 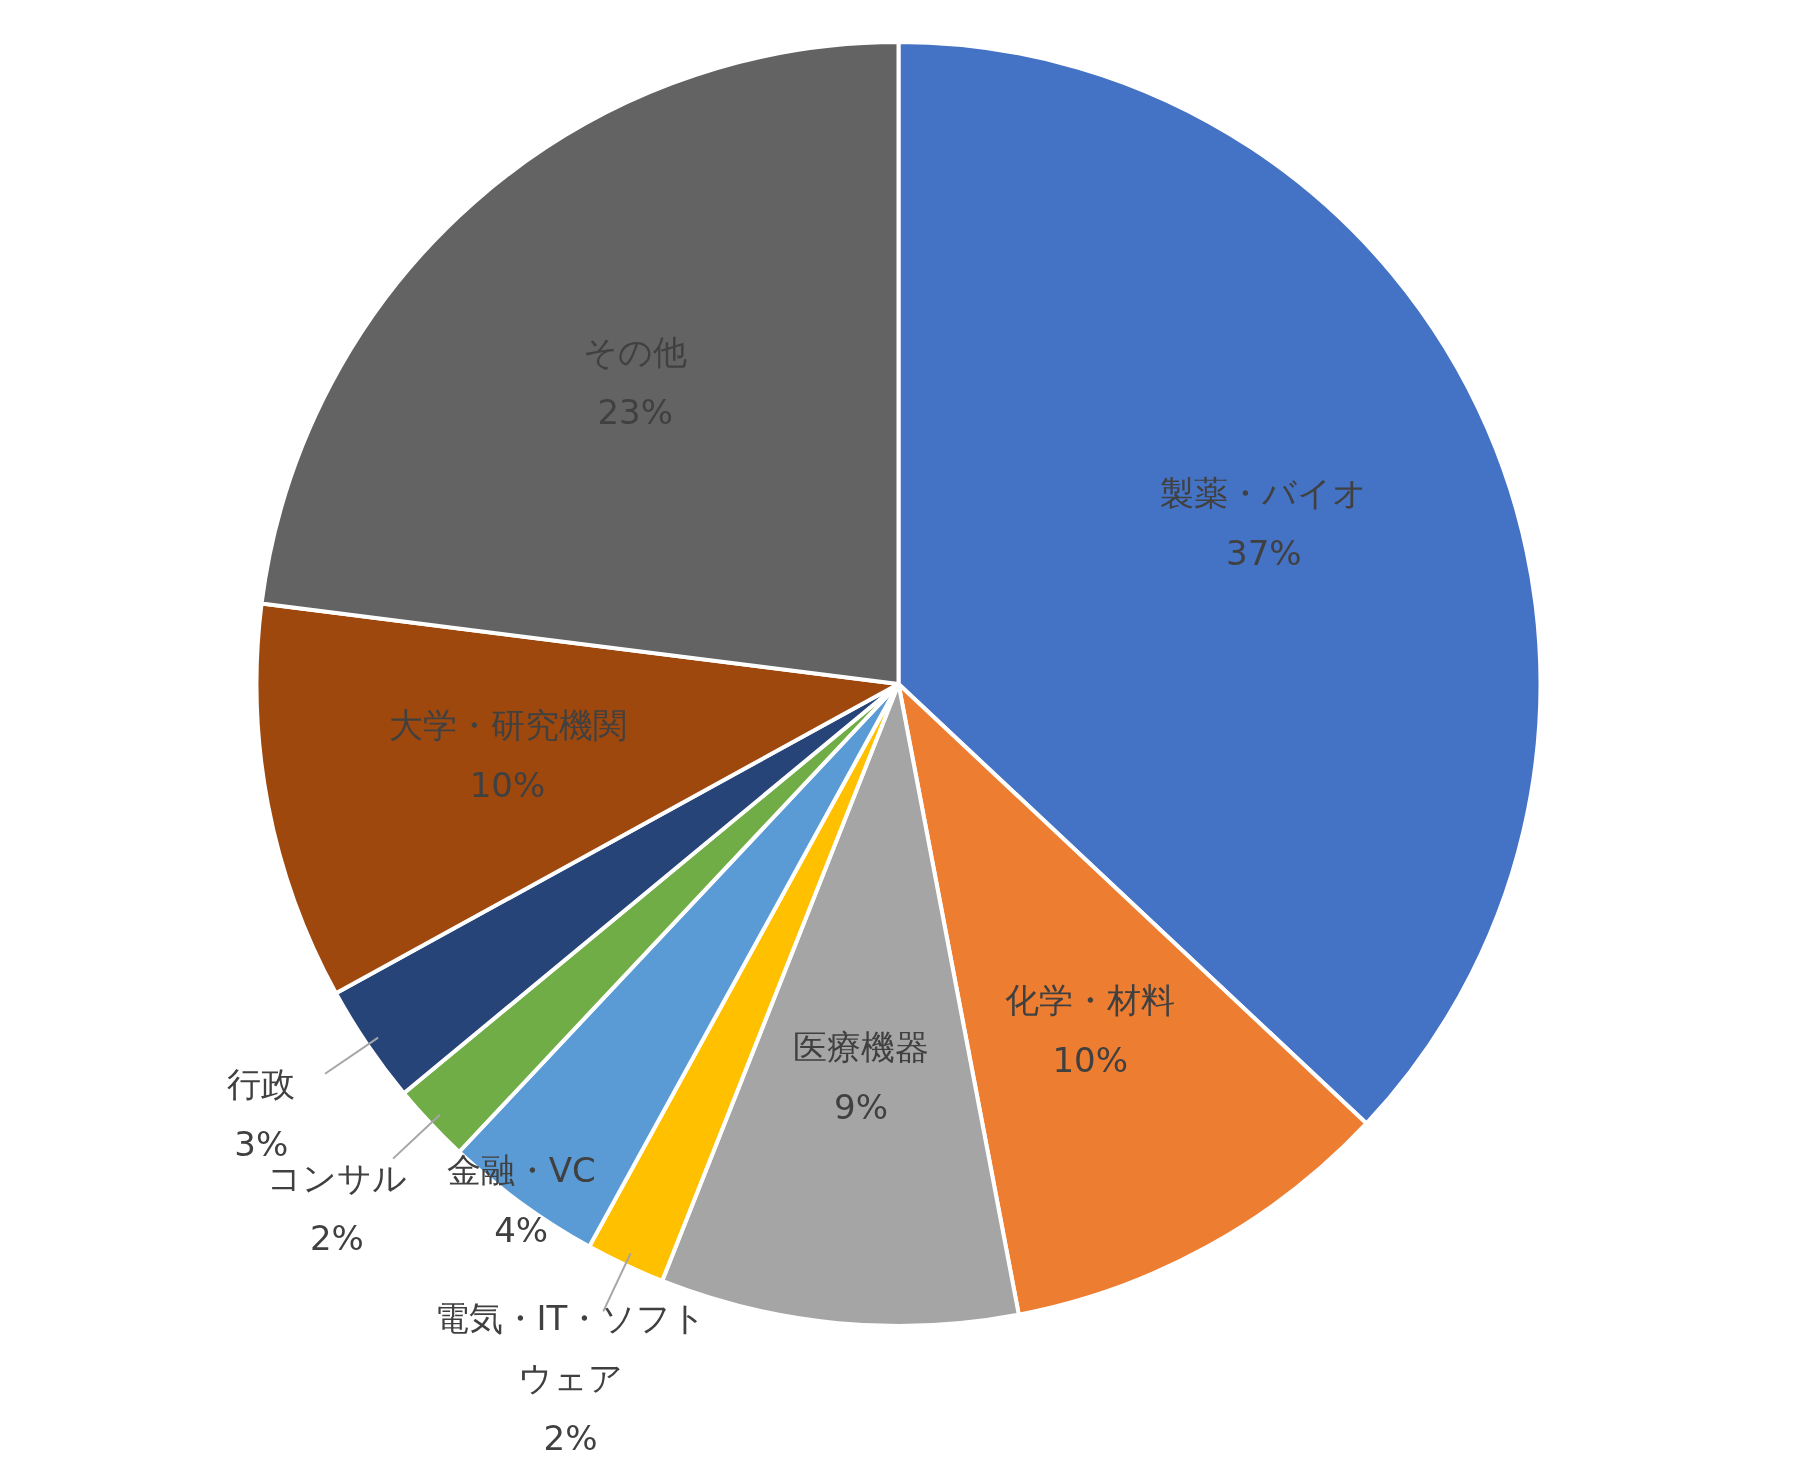 I want to click on slice-label: 医療機器, so click(x=861, y=1047).